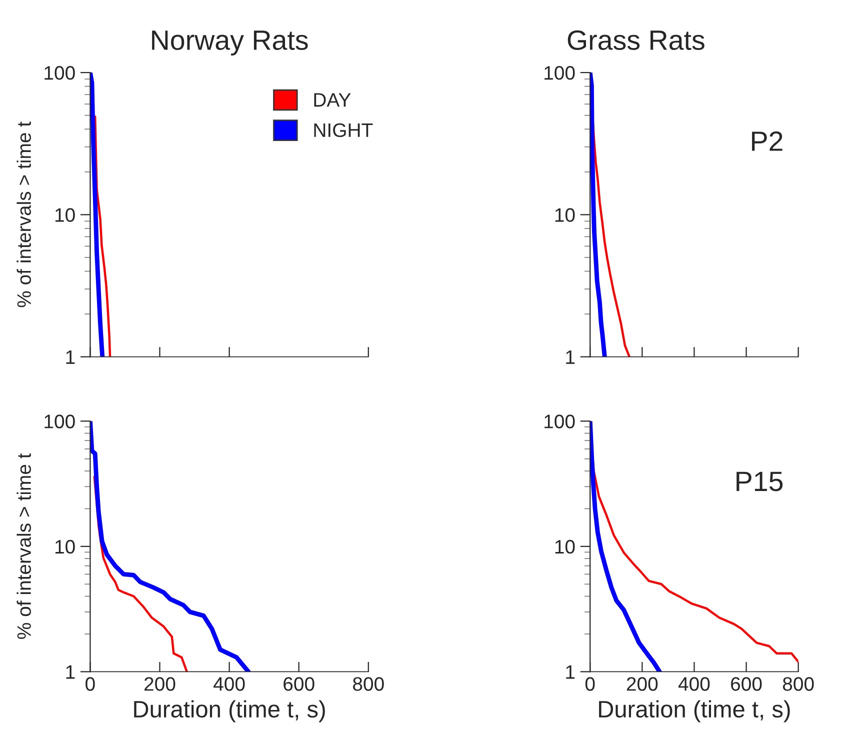 The width and height of the screenshot is (843, 748). Describe the element at coordinates (759, 482) in the screenshot. I see `annotation: P15` at that location.